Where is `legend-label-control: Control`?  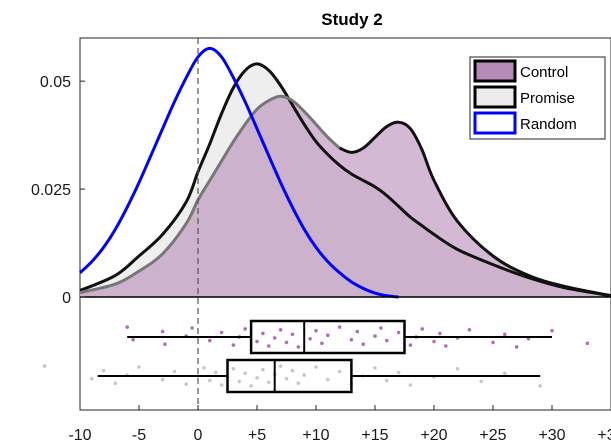 legend-label-control: Control is located at coordinates (544, 72).